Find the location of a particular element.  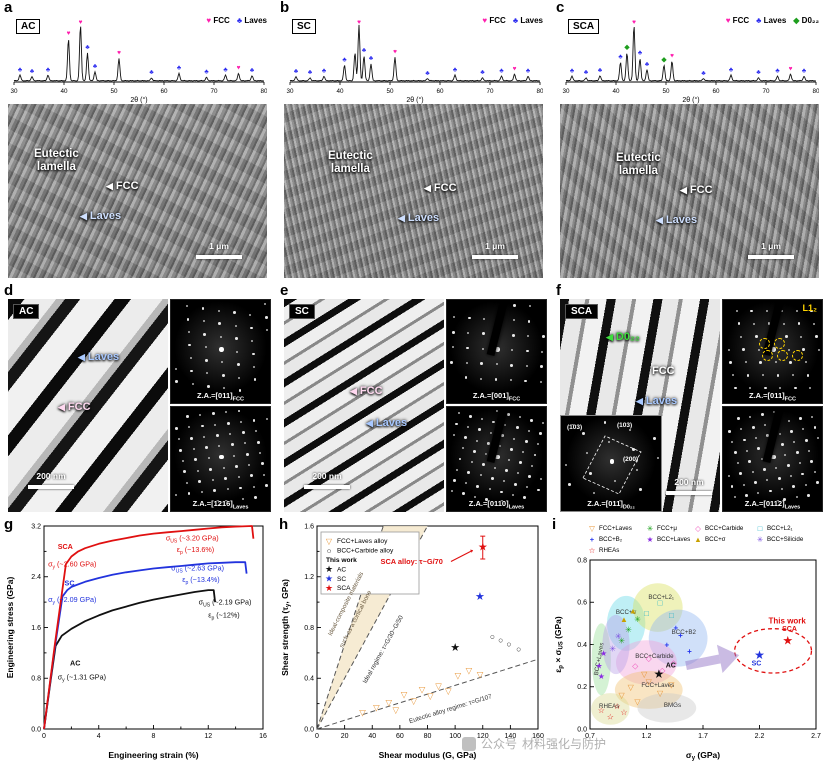

d022-label: D0₂₂ is located at coordinates (627, 337).